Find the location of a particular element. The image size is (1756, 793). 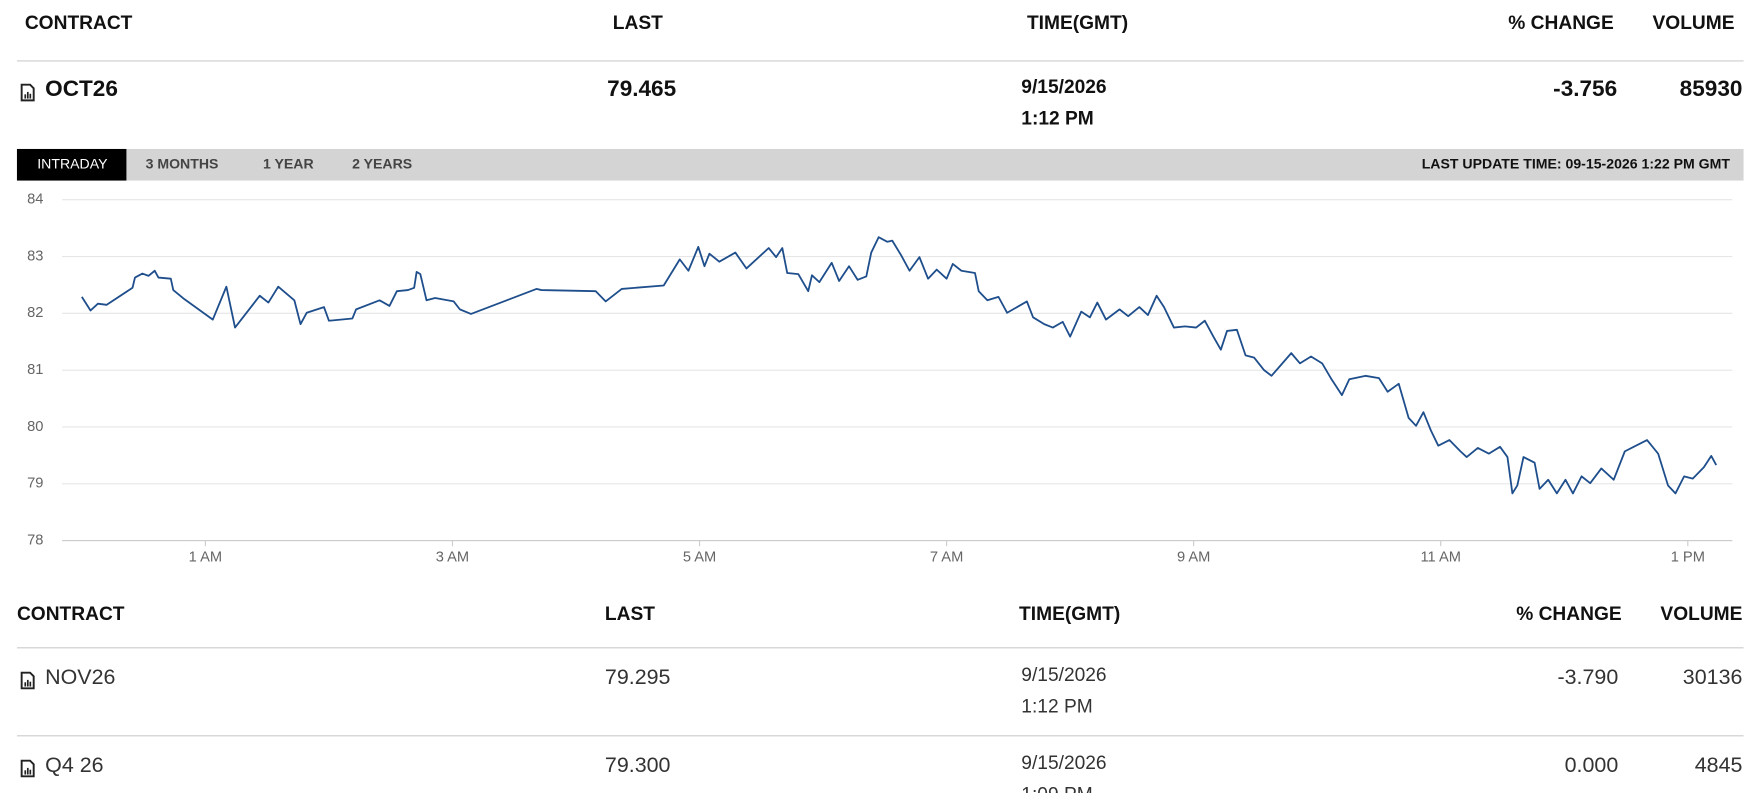

change: 0.000 is located at coordinates (1592, 765).